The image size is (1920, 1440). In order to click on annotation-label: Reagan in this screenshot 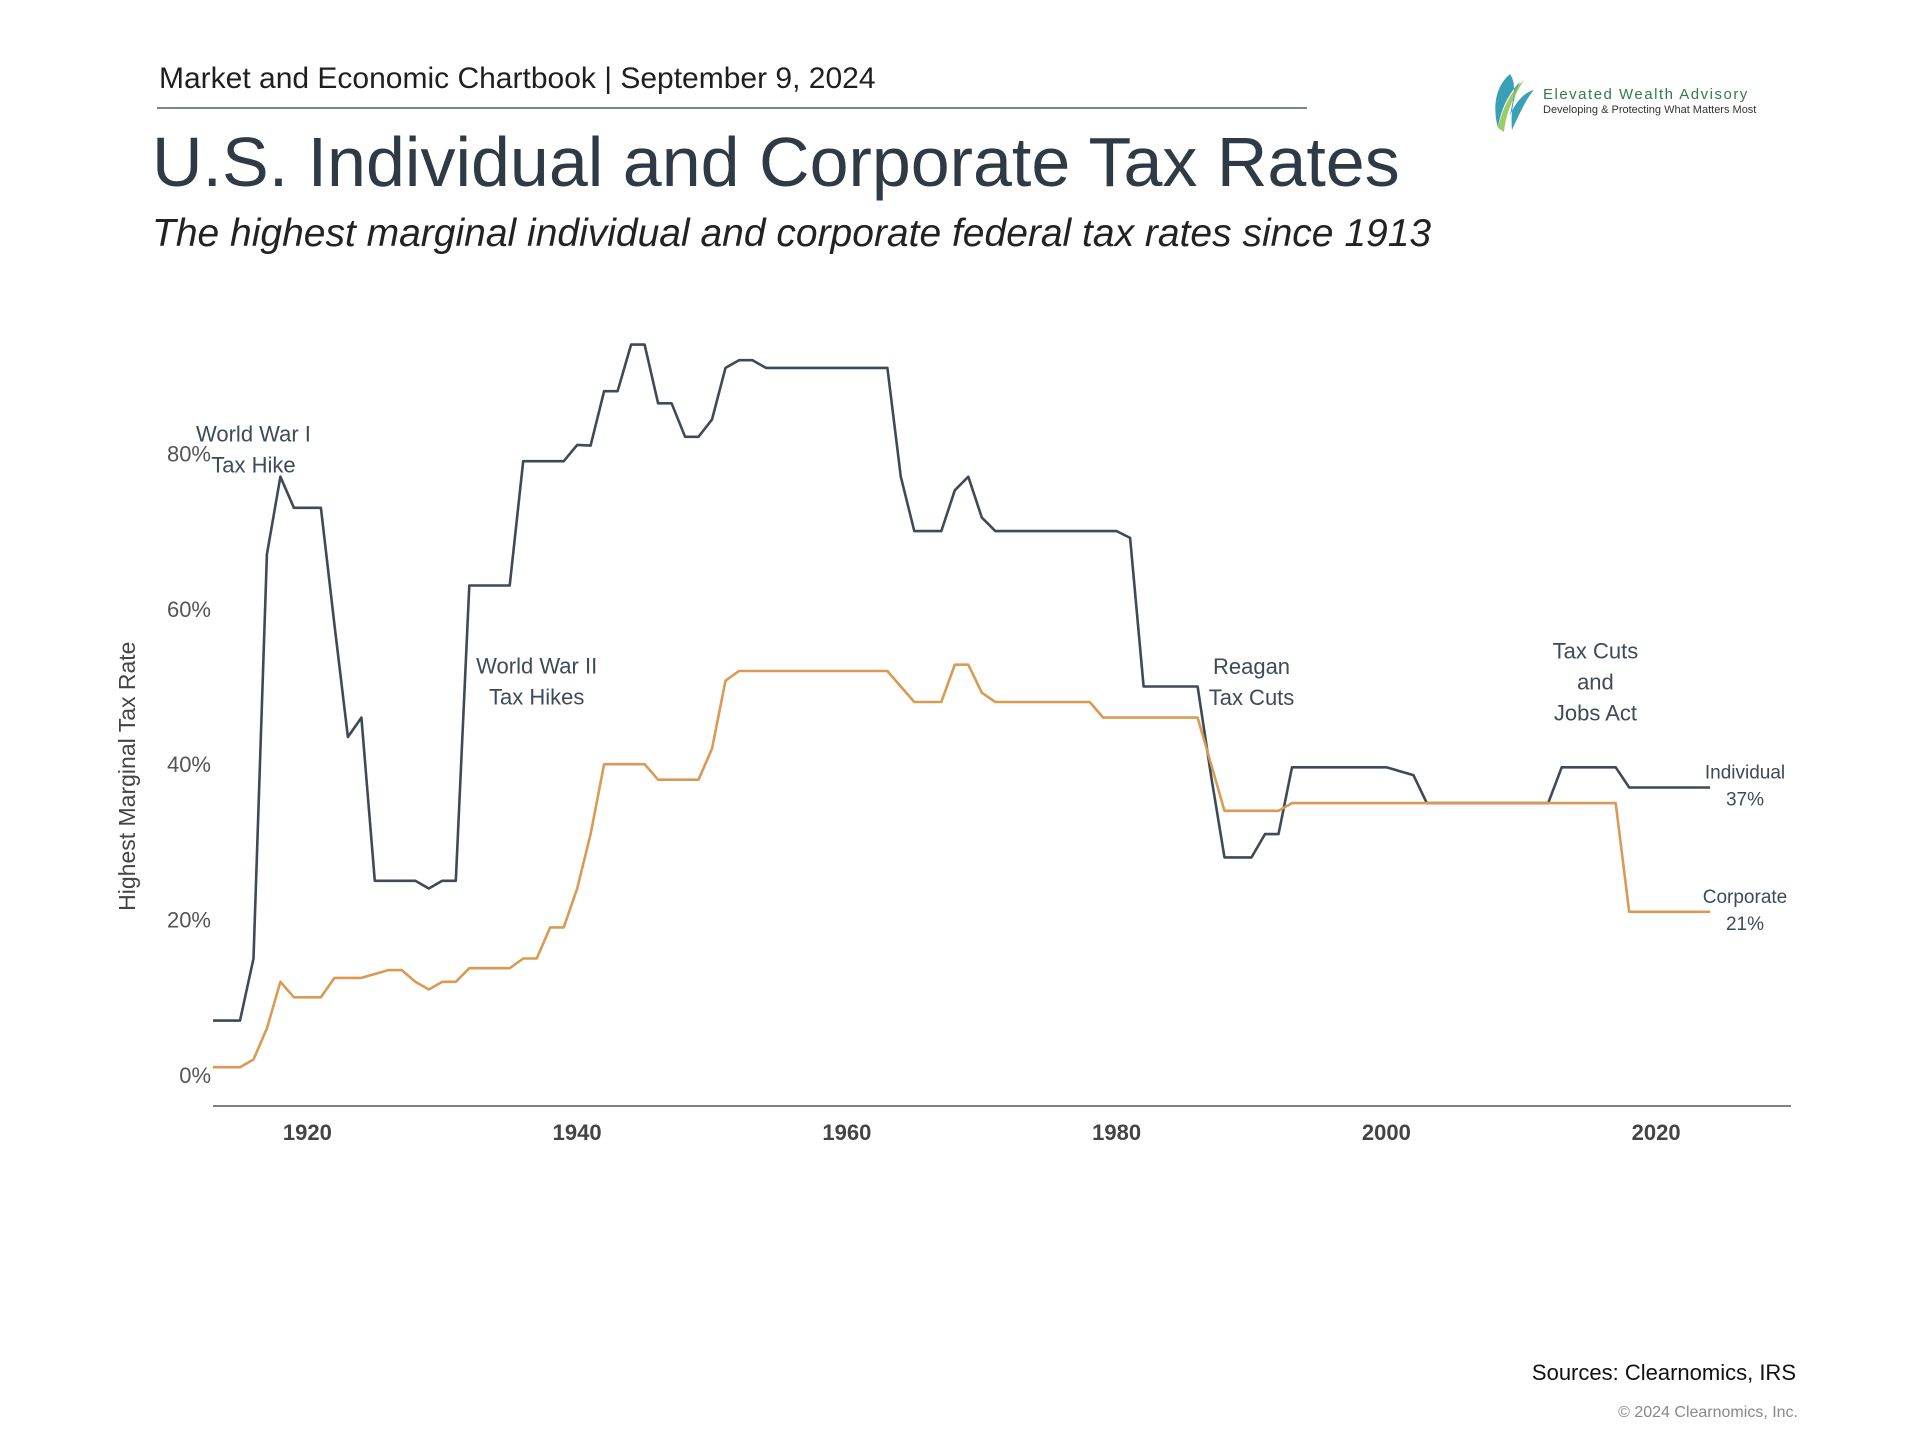, I will do `click(1251, 666)`.